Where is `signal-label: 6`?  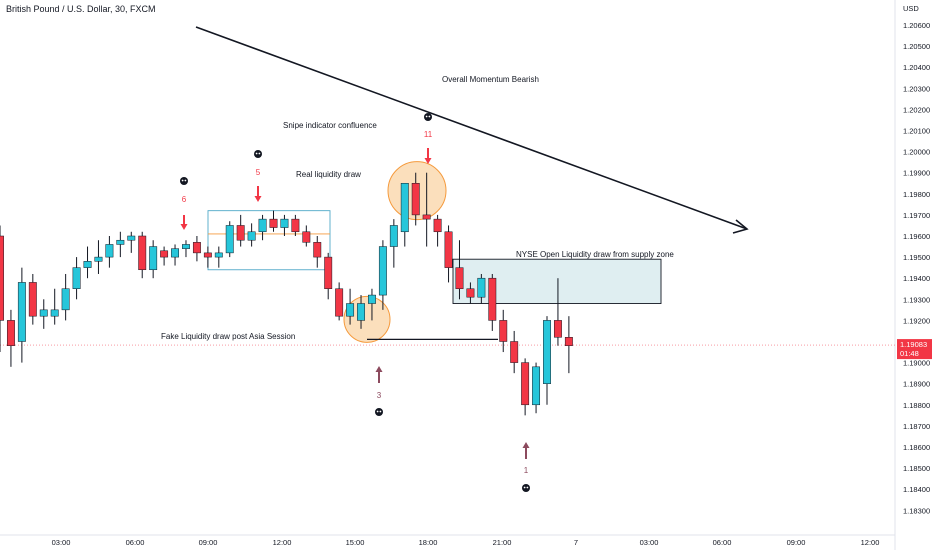 signal-label: 6 is located at coordinates (184, 199).